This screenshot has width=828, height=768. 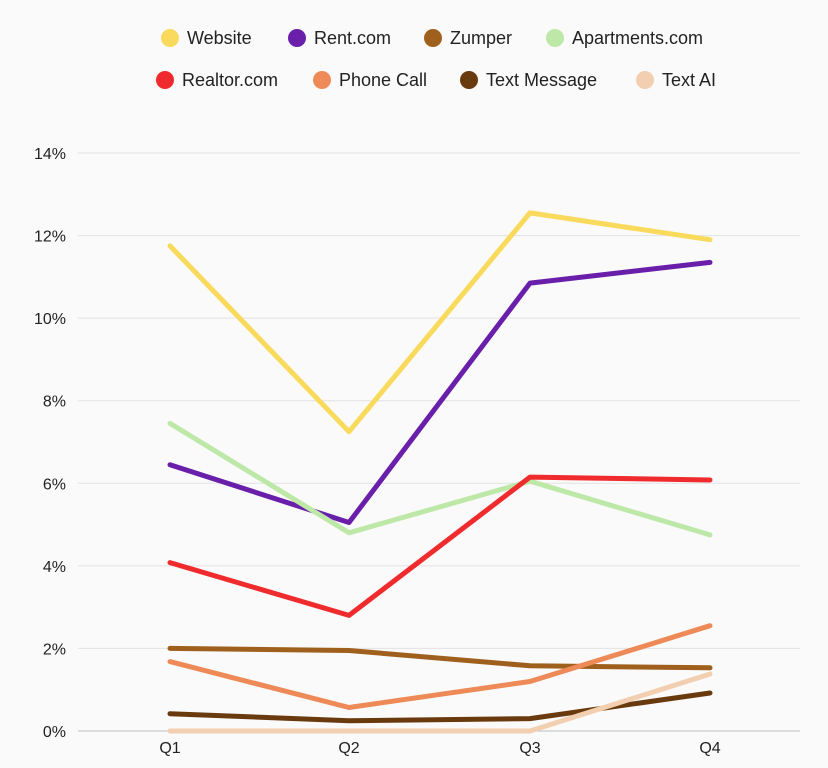 I want to click on y-tick-label: 12%, so click(x=50, y=237).